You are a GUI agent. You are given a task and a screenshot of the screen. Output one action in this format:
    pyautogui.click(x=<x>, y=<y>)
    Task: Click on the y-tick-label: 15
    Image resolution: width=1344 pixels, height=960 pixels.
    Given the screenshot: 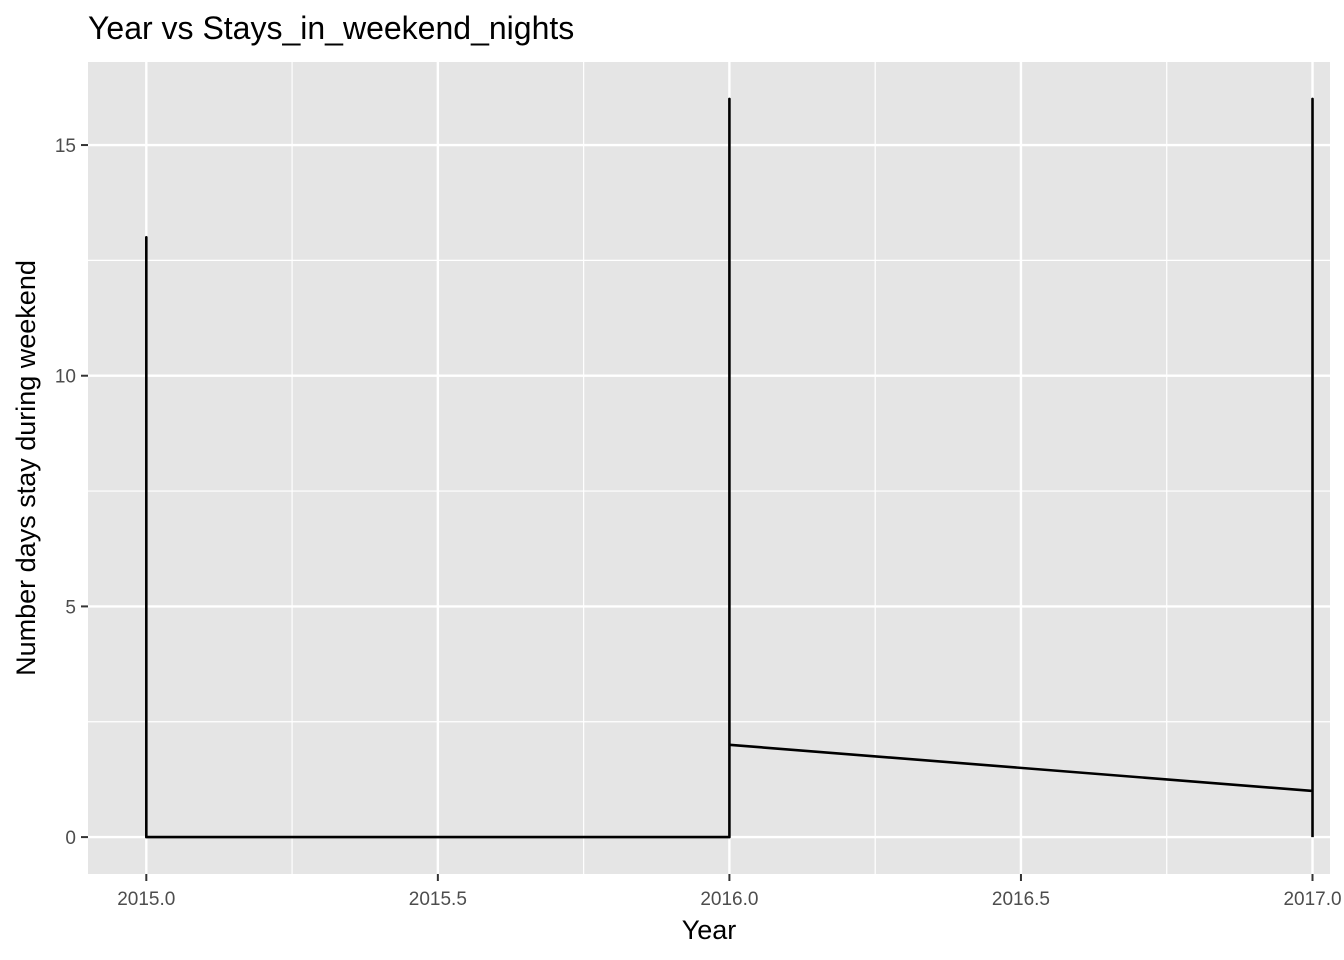 What is the action you would take?
    pyautogui.click(x=65, y=146)
    